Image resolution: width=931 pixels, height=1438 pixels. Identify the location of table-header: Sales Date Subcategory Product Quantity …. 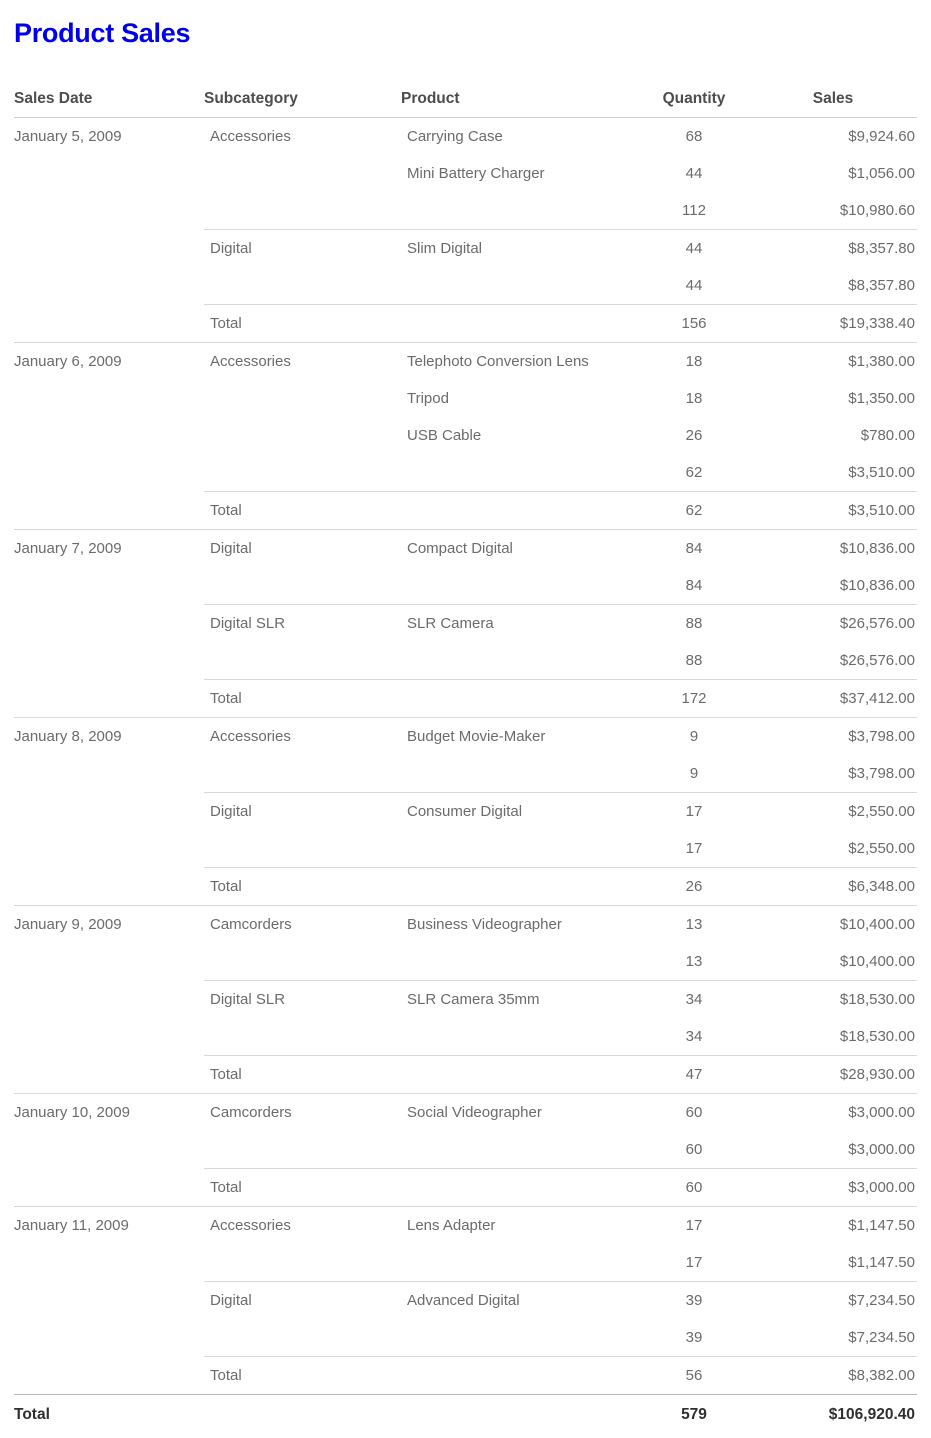
(465, 104).